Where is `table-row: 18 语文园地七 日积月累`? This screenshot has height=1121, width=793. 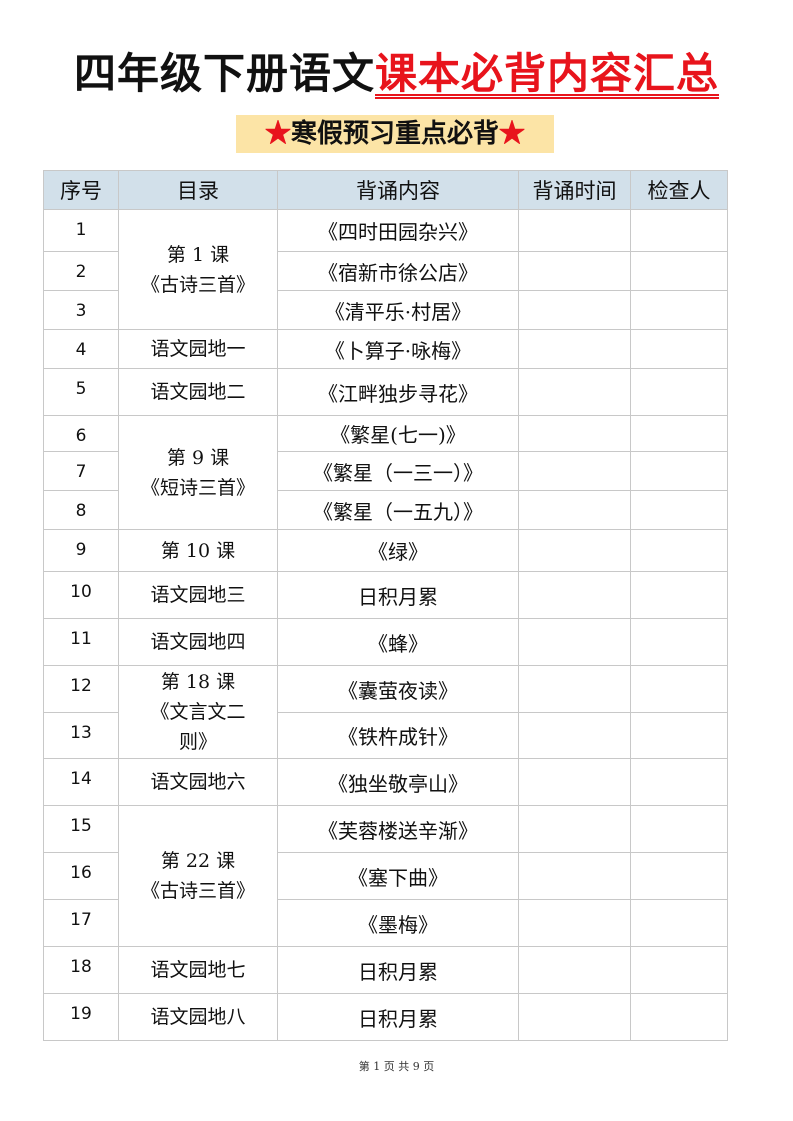
table-row: 18 语文园地七 日积月累 is located at coordinates (385, 970).